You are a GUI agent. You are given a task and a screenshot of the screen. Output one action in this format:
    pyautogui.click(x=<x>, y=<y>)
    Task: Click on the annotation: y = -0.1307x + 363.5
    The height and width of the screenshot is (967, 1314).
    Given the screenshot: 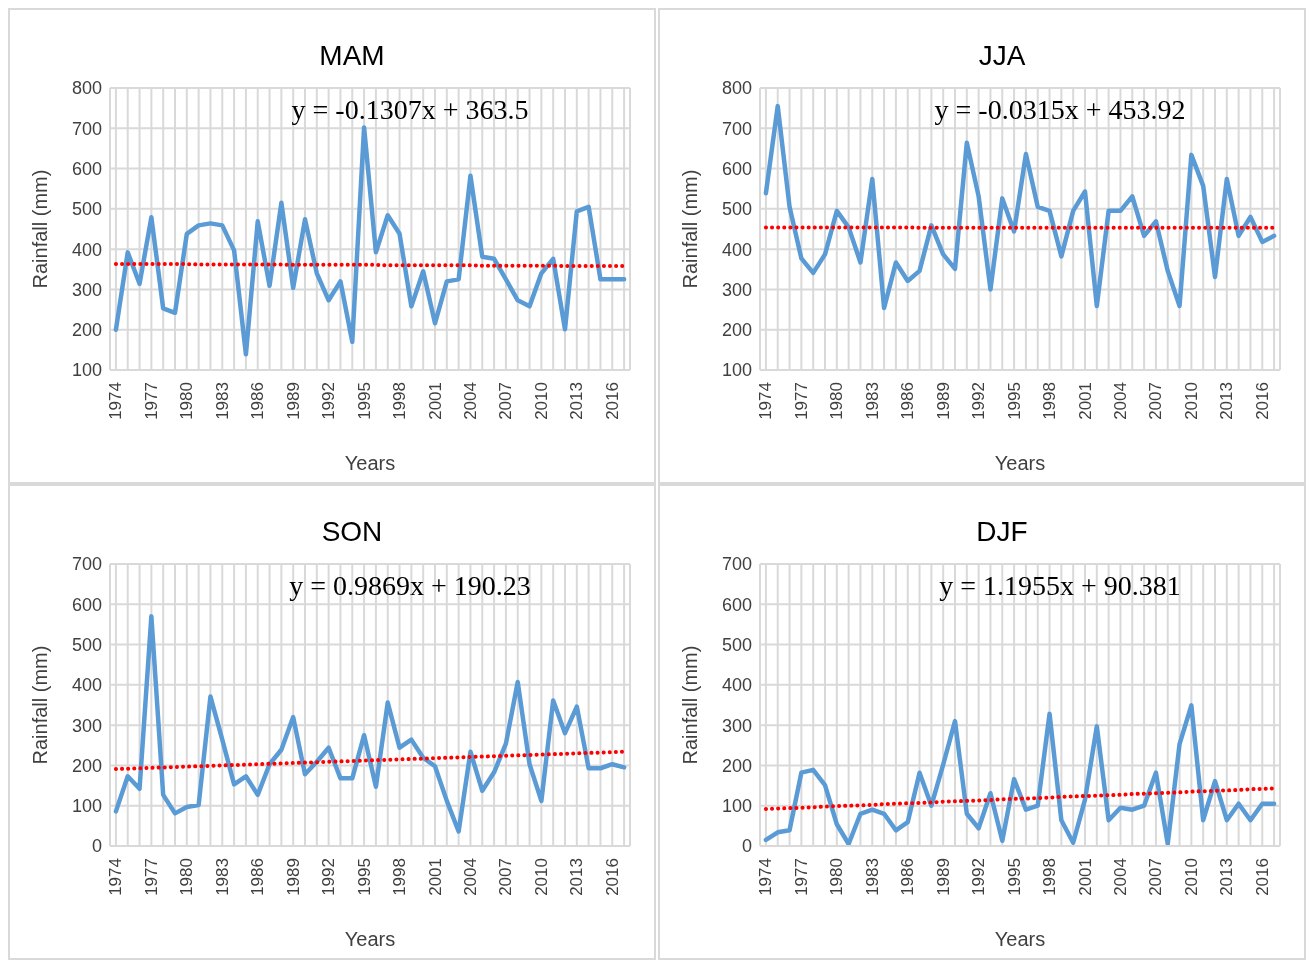 What is the action you would take?
    pyautogui.click(x=410, y=110)
    